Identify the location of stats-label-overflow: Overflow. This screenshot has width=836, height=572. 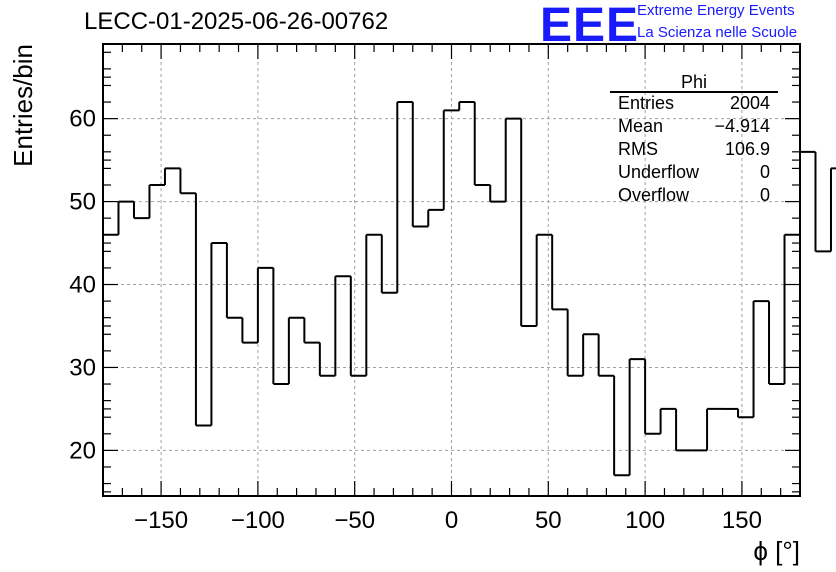
(654, 195).